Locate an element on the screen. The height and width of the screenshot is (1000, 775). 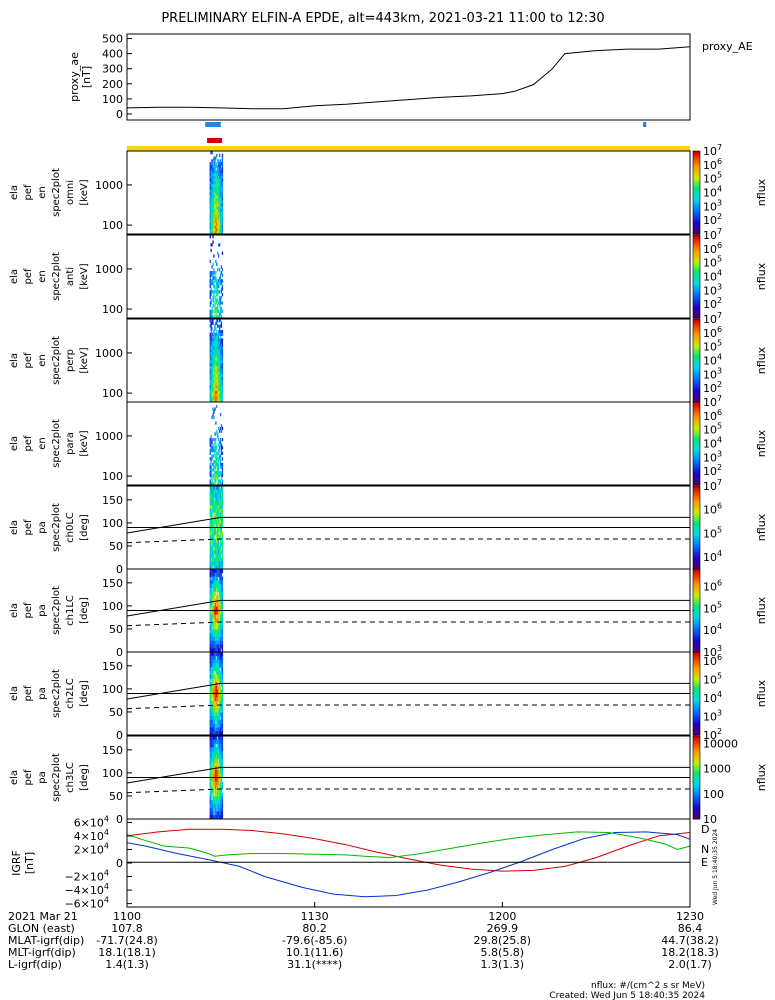
heat-ytick-label: 0 is located at coordinates (119, 735).